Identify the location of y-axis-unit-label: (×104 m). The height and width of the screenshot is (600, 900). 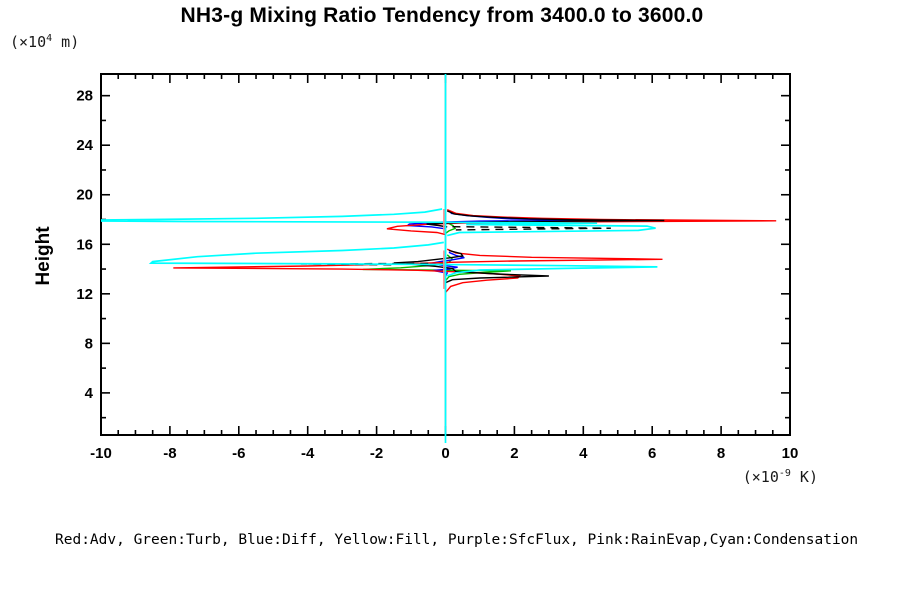
(45, 42).